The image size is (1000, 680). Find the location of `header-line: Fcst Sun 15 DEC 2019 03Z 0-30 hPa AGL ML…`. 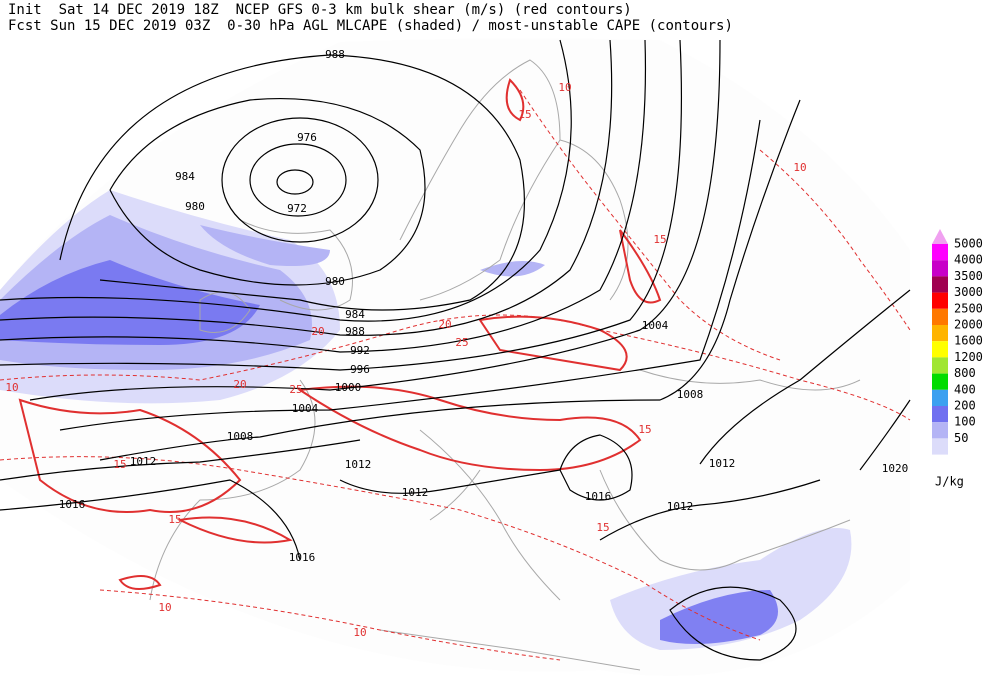

header-line: Fcst Sun 15 DEC 2019 03Z 0-30 hPa AGL ML… is located at coordinates (370, 26).